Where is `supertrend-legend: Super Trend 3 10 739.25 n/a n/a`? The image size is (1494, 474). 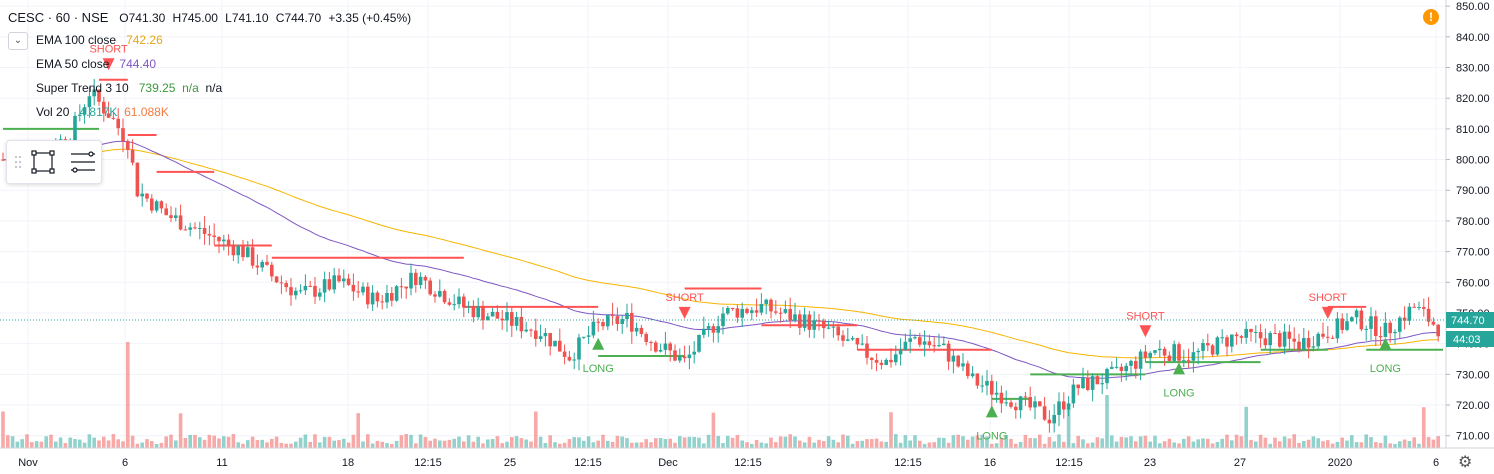 supertrend-legend: Super Trend 3 10 739.25 n/a n/a is located at coordinates (129, 88).